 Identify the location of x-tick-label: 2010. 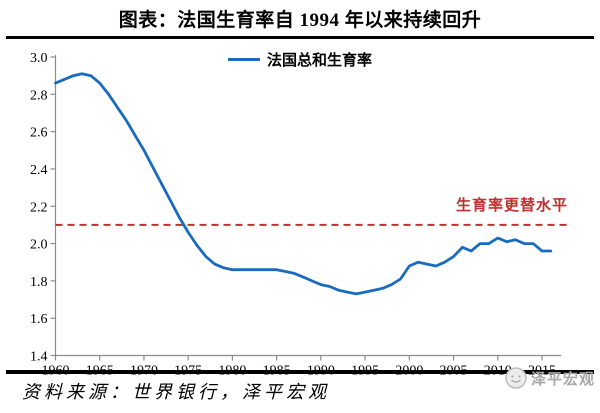
(498, 371).